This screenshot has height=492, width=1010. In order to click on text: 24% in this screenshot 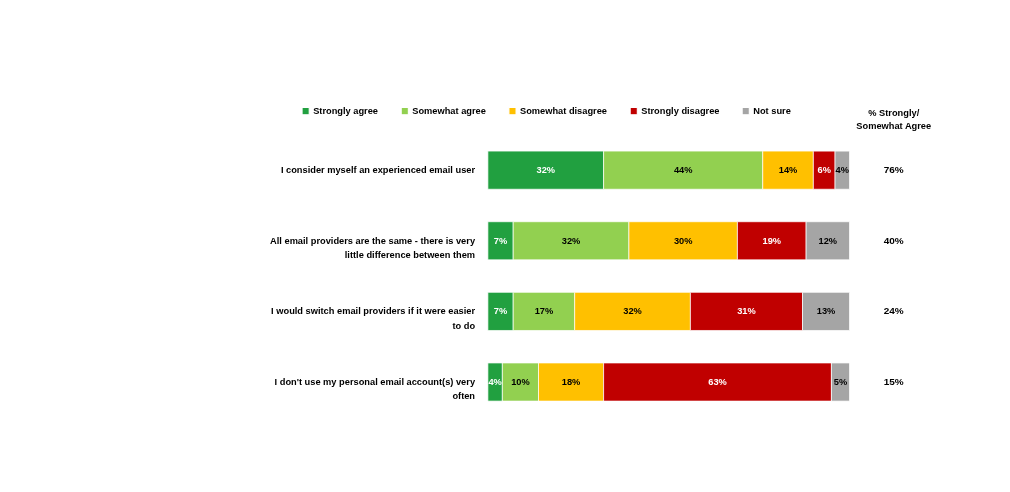, I will do `click(893, 311)`.